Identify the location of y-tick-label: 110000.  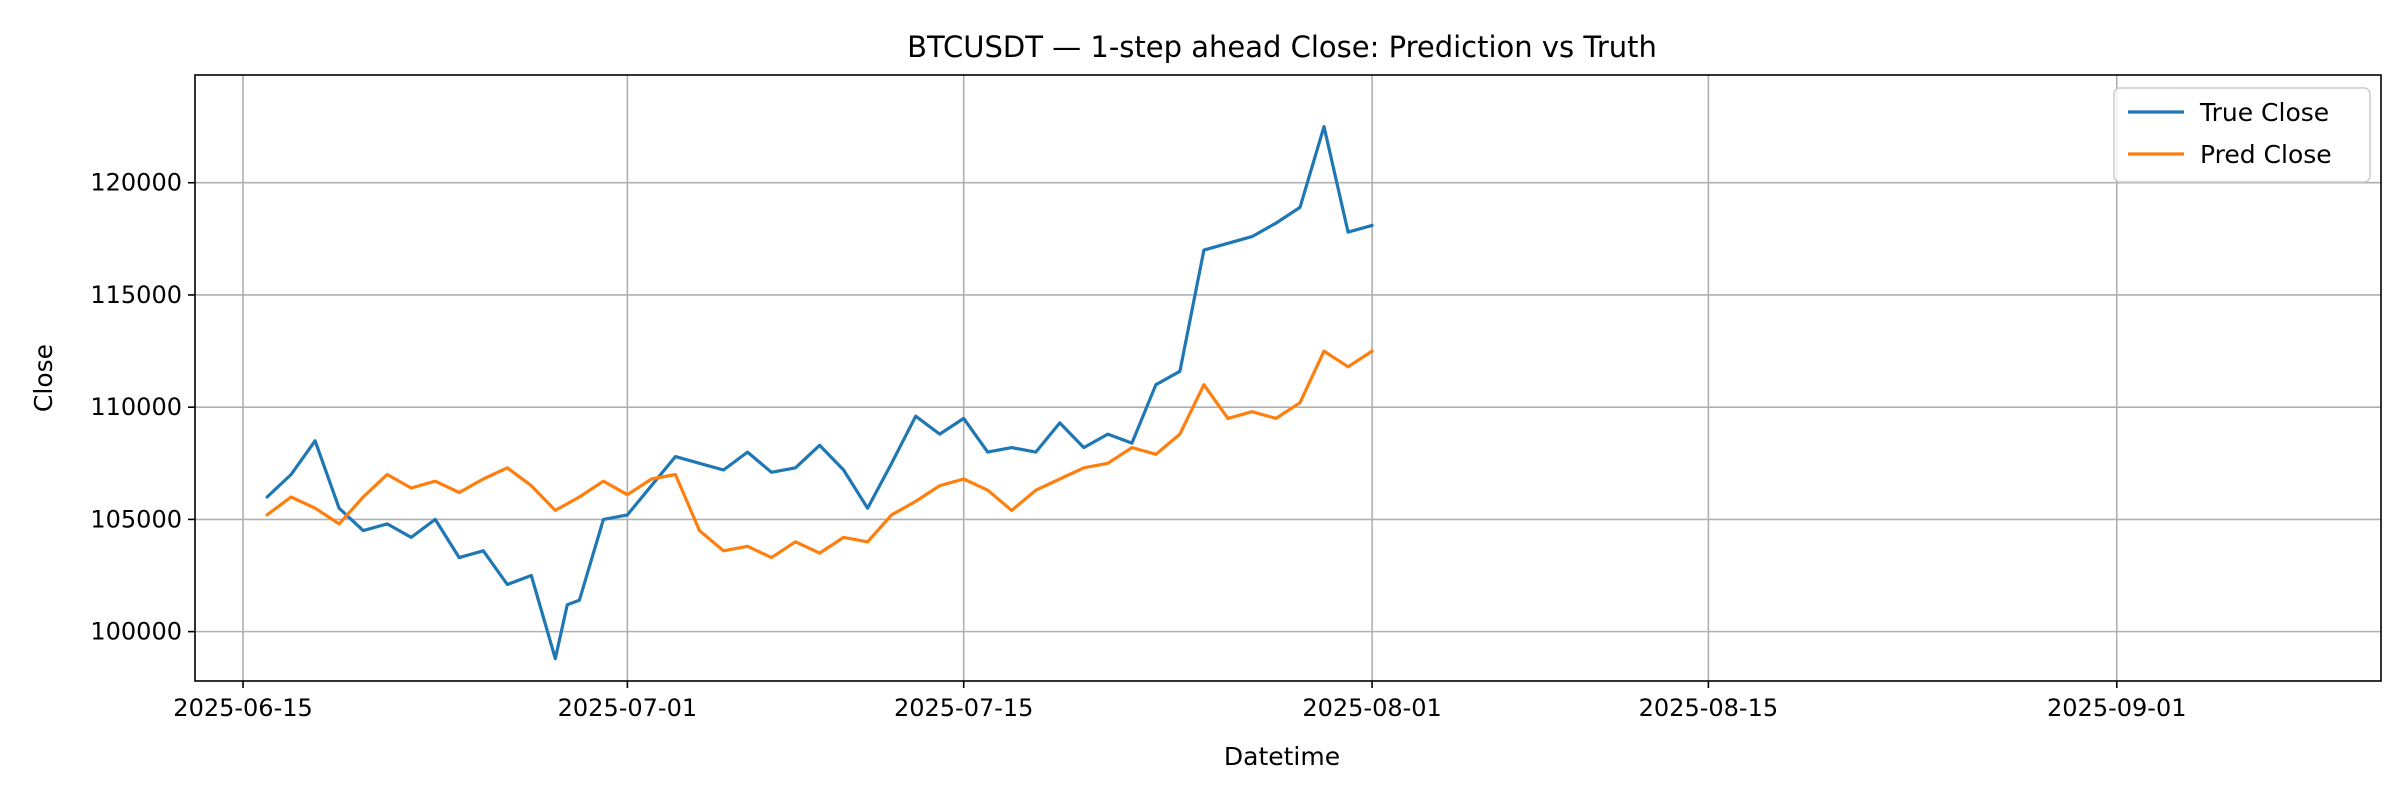
(136, 407).